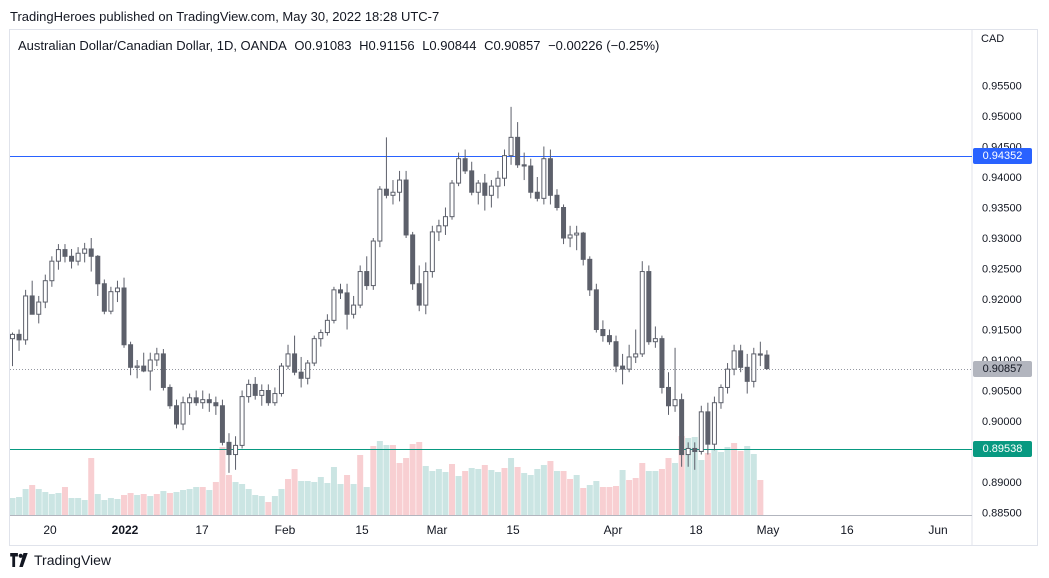 The width and height of the screenshot is (1049, 578). I want to click on x-tick-label: Jun, so click(937, 530).